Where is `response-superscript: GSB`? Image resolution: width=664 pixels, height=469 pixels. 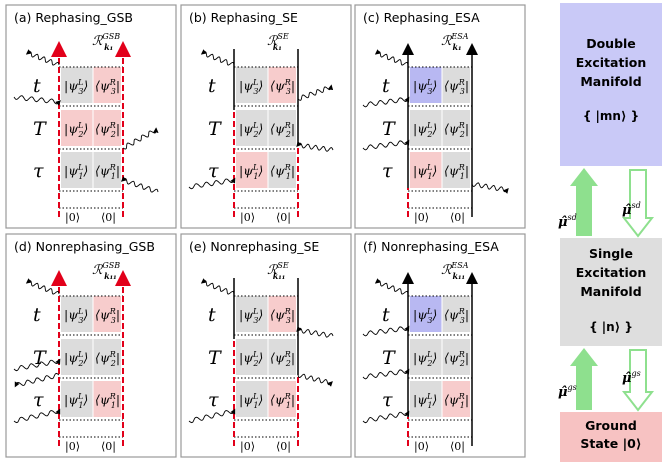 response-superscript: GSB is located at coordinates (111, 36).